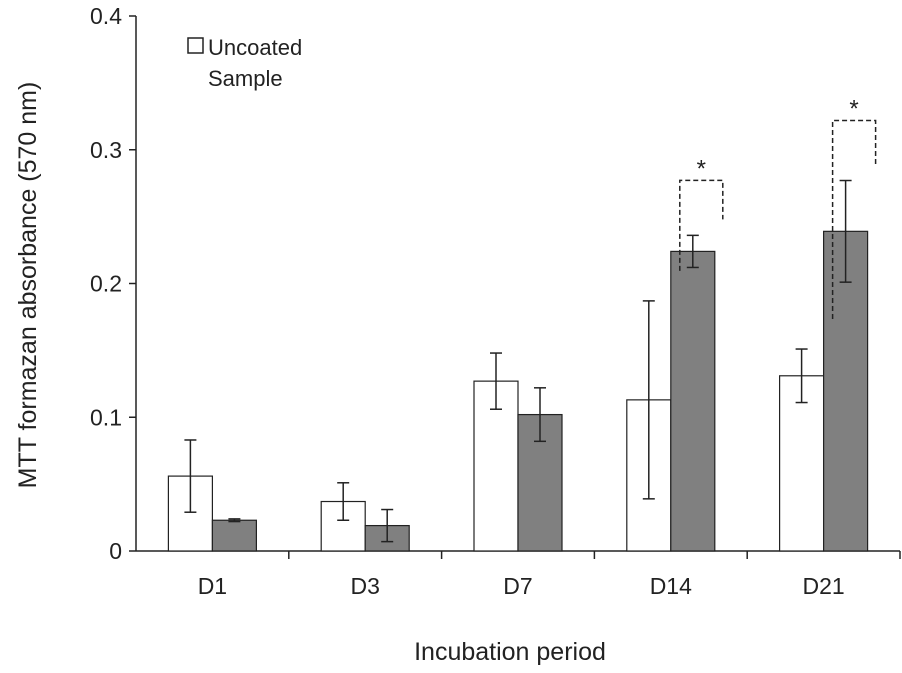 This screenshot has width=902, height=673. Describe the element at coordinates (234, 535) in the screenshot. I see `bar-sample-D1` at that location.